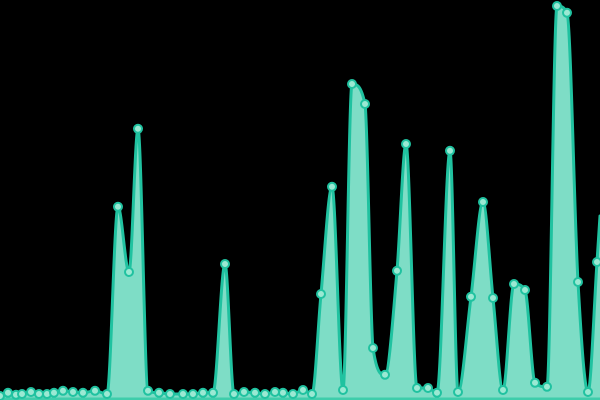 This screenshot has width=600, height=400. I want to click on baseline-axis, so click(300, 398).